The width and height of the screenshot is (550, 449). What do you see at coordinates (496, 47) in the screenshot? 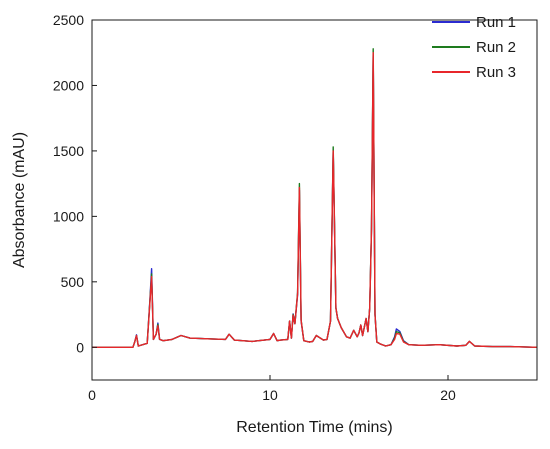
I see `legend-label: Run 2` at bounding box center [496, 47].